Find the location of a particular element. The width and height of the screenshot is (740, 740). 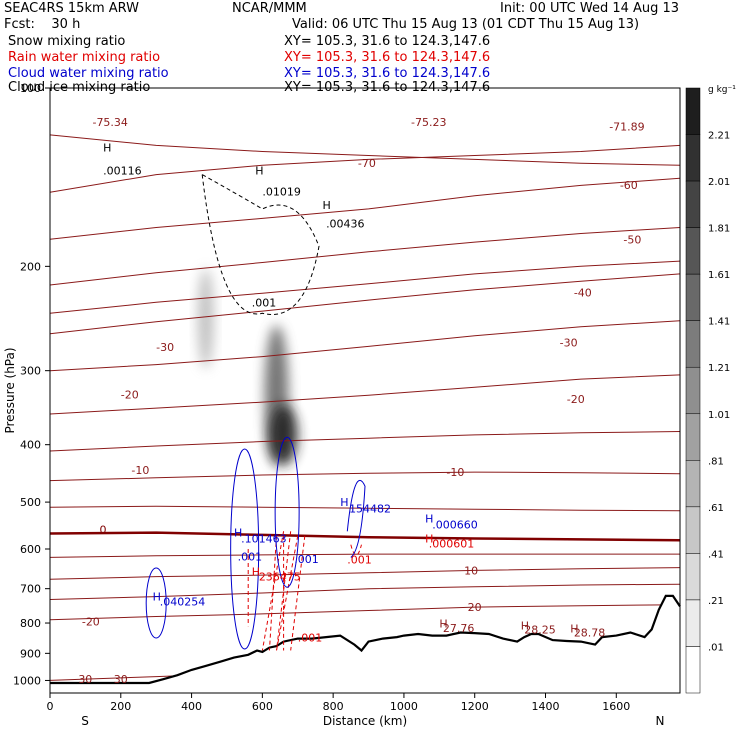

temperature-label: -50 is located at coordinates (632, 239).